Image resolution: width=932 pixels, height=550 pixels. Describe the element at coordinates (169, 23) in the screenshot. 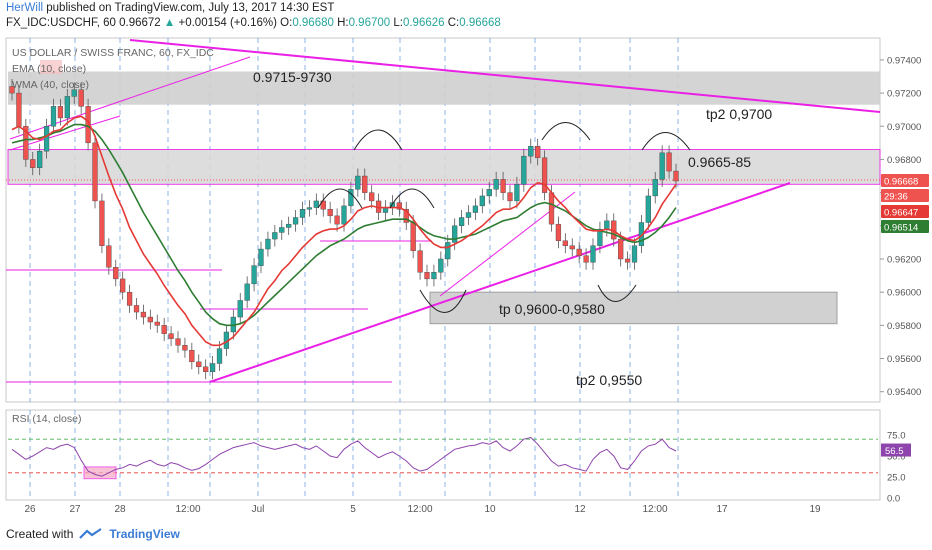

I see `change-up-icon: ▲` at that location.